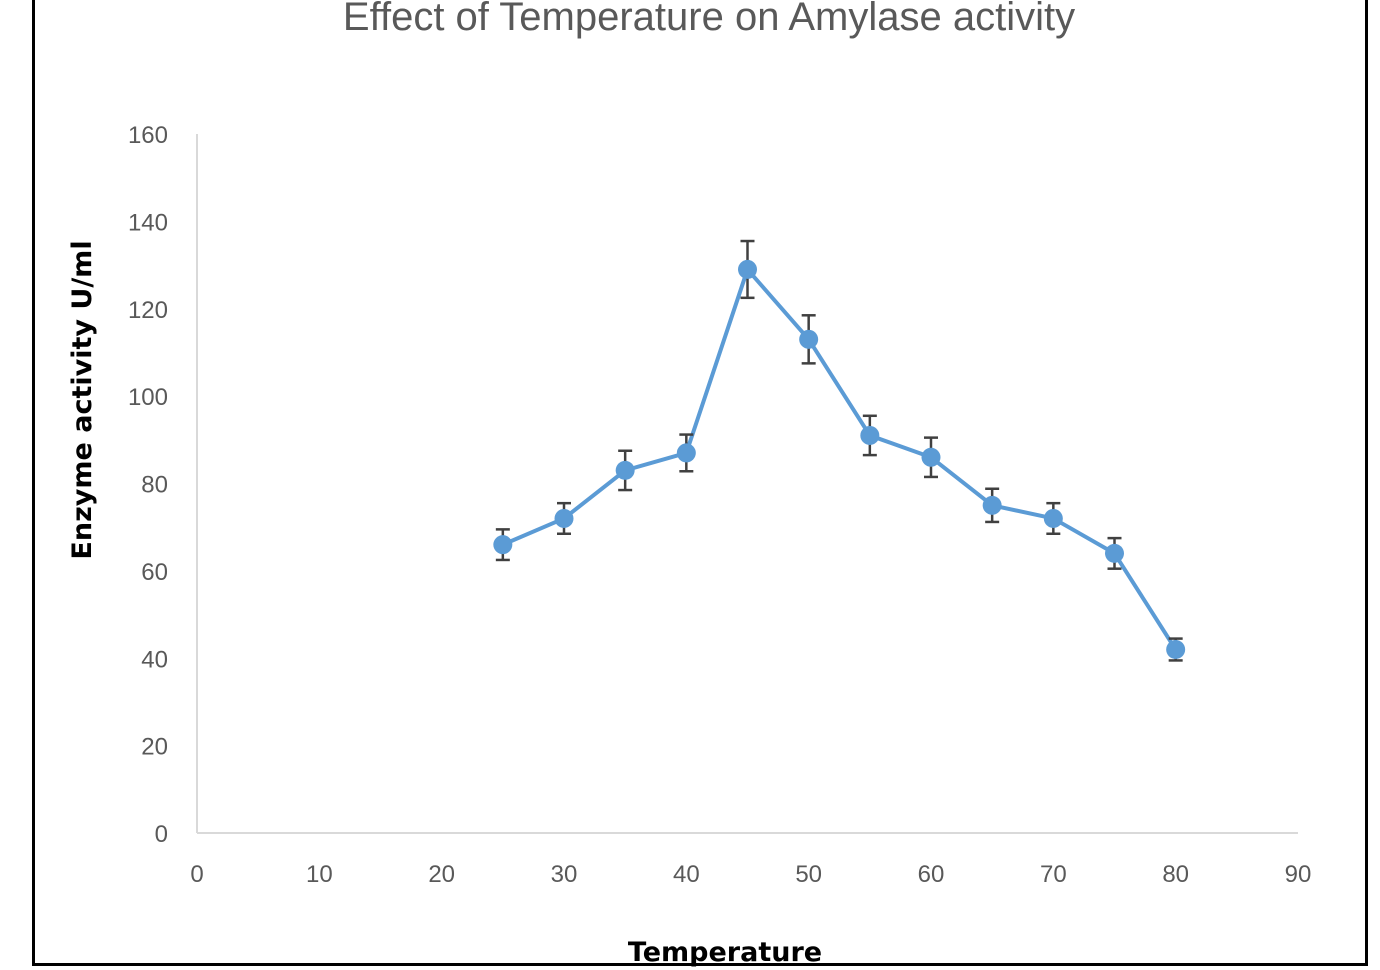 Image resolution: width=1380 pixels, height=970 pixels. What do you see at coordinates (1298, 874) in the screenshot?
I see `x-tick-label: 90` at bounding box center [1298, 874].